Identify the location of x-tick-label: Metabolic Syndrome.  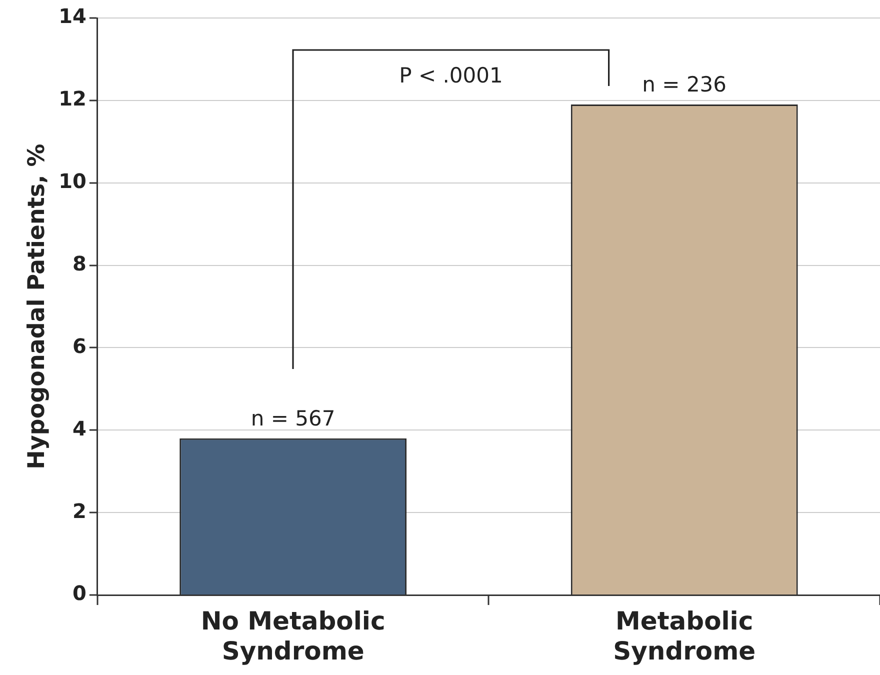
(684, 636).